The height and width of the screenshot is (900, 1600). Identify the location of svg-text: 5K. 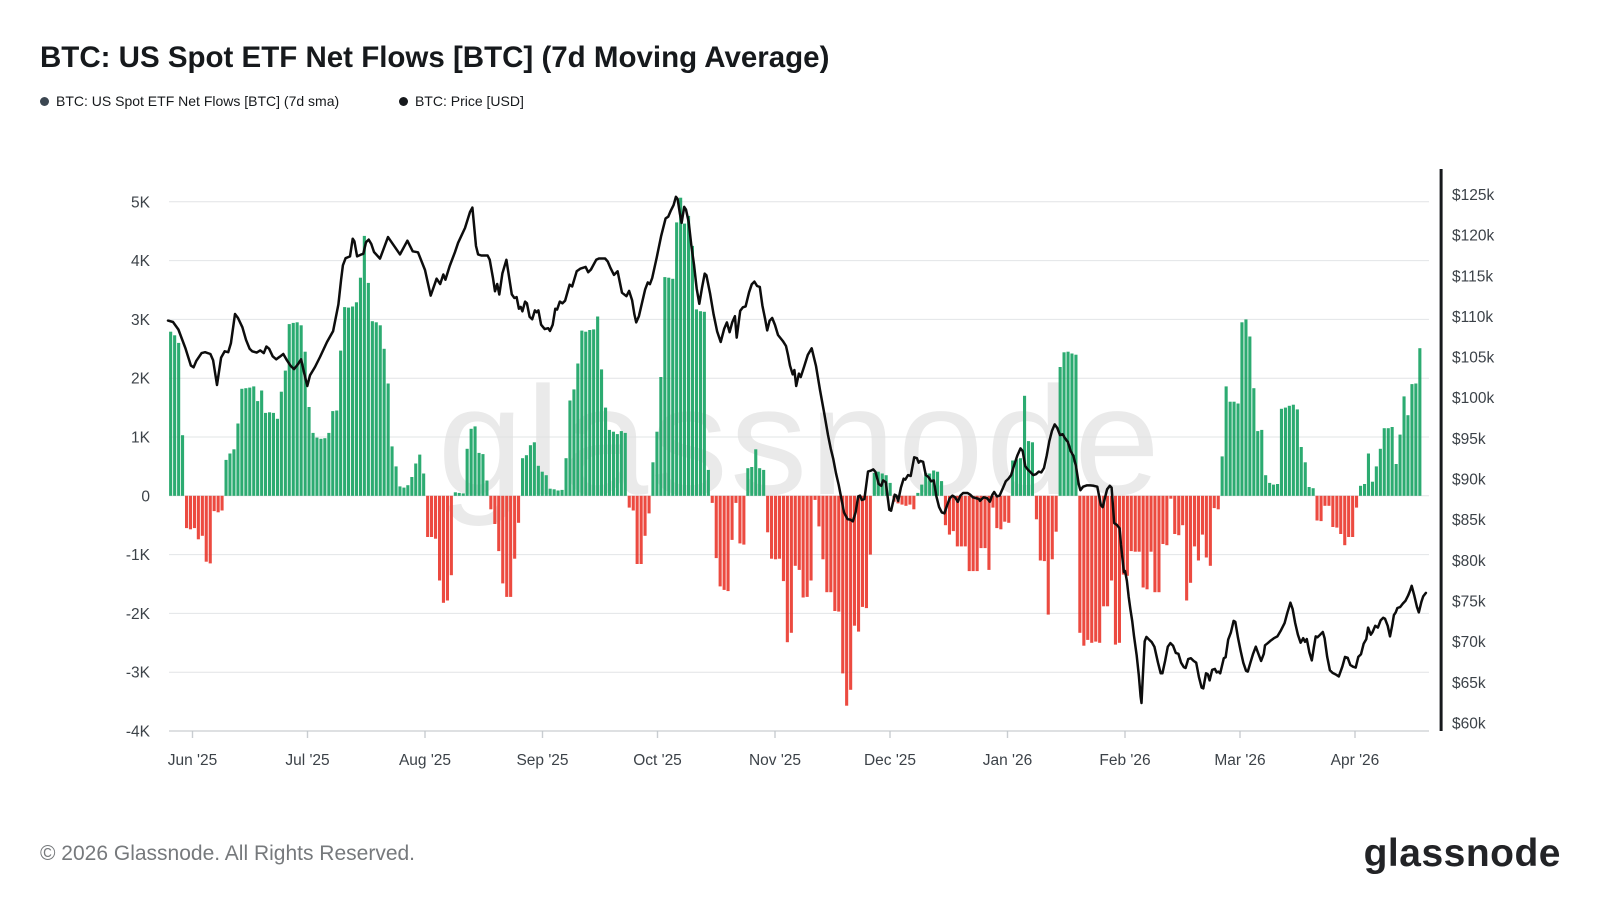
(141, 202).